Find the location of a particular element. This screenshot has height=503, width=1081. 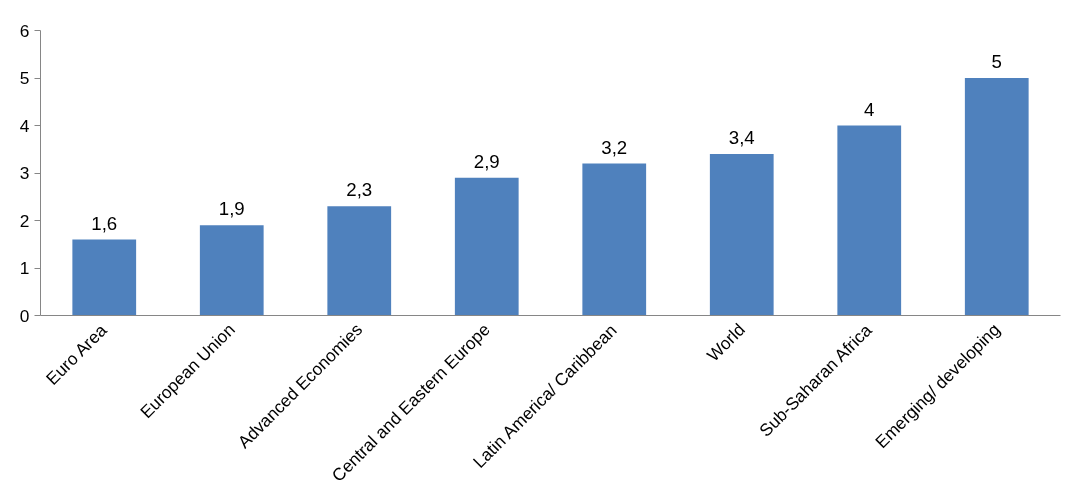

y-tick-label: 3 is located at coordinates (24, 173).